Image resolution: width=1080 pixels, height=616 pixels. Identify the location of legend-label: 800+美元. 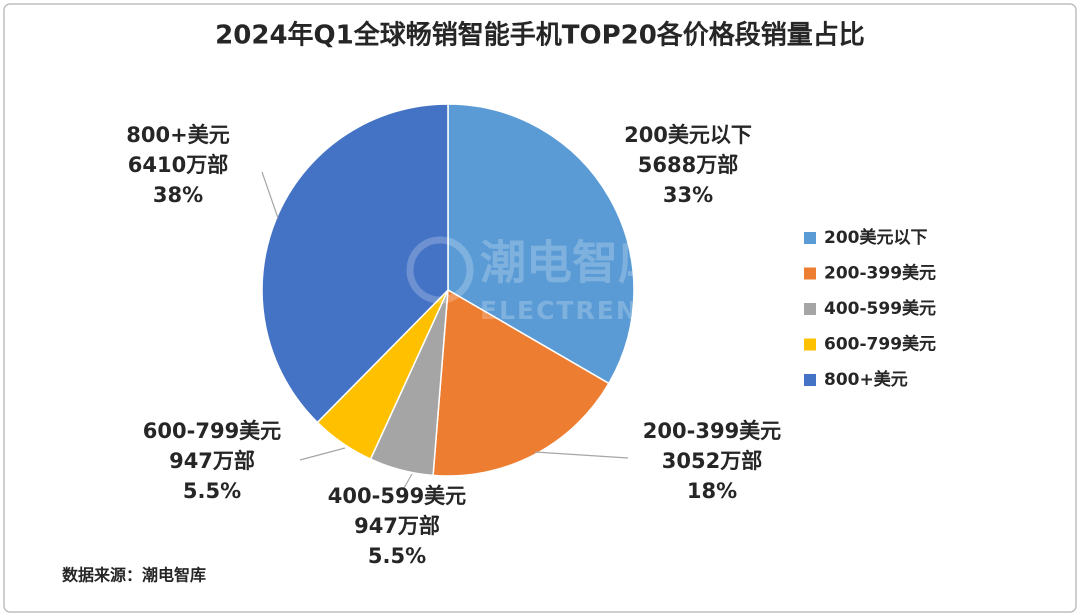
(866, 379).